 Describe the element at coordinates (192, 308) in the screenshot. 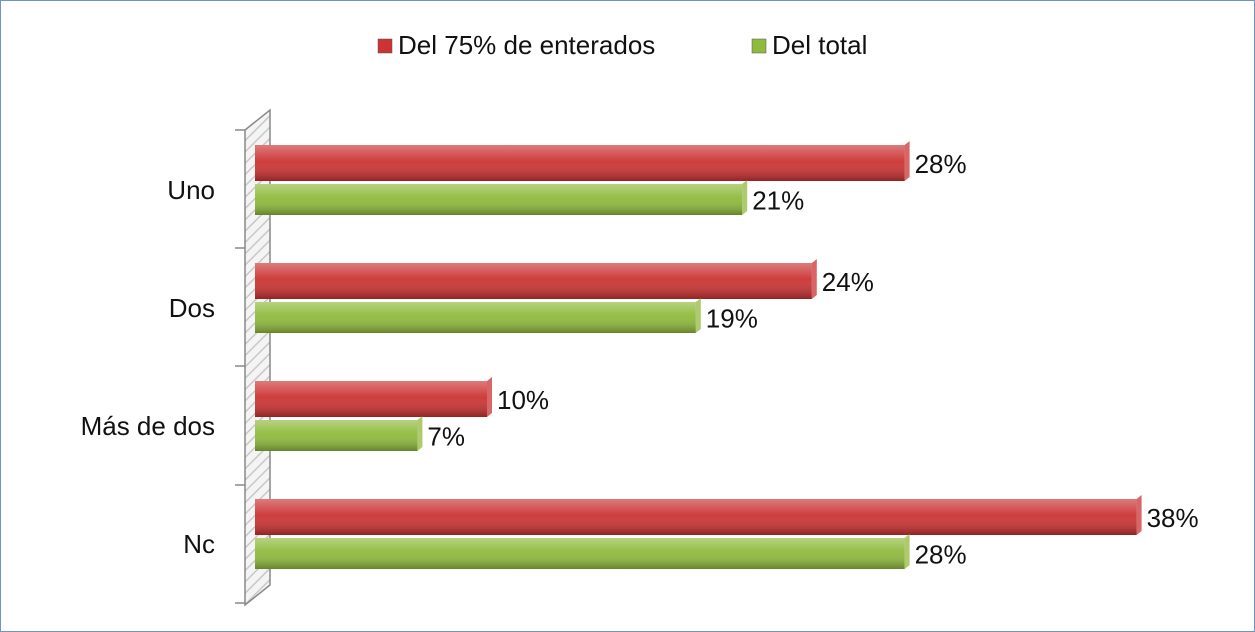

I see `y-tick-label: Dos` at that location.